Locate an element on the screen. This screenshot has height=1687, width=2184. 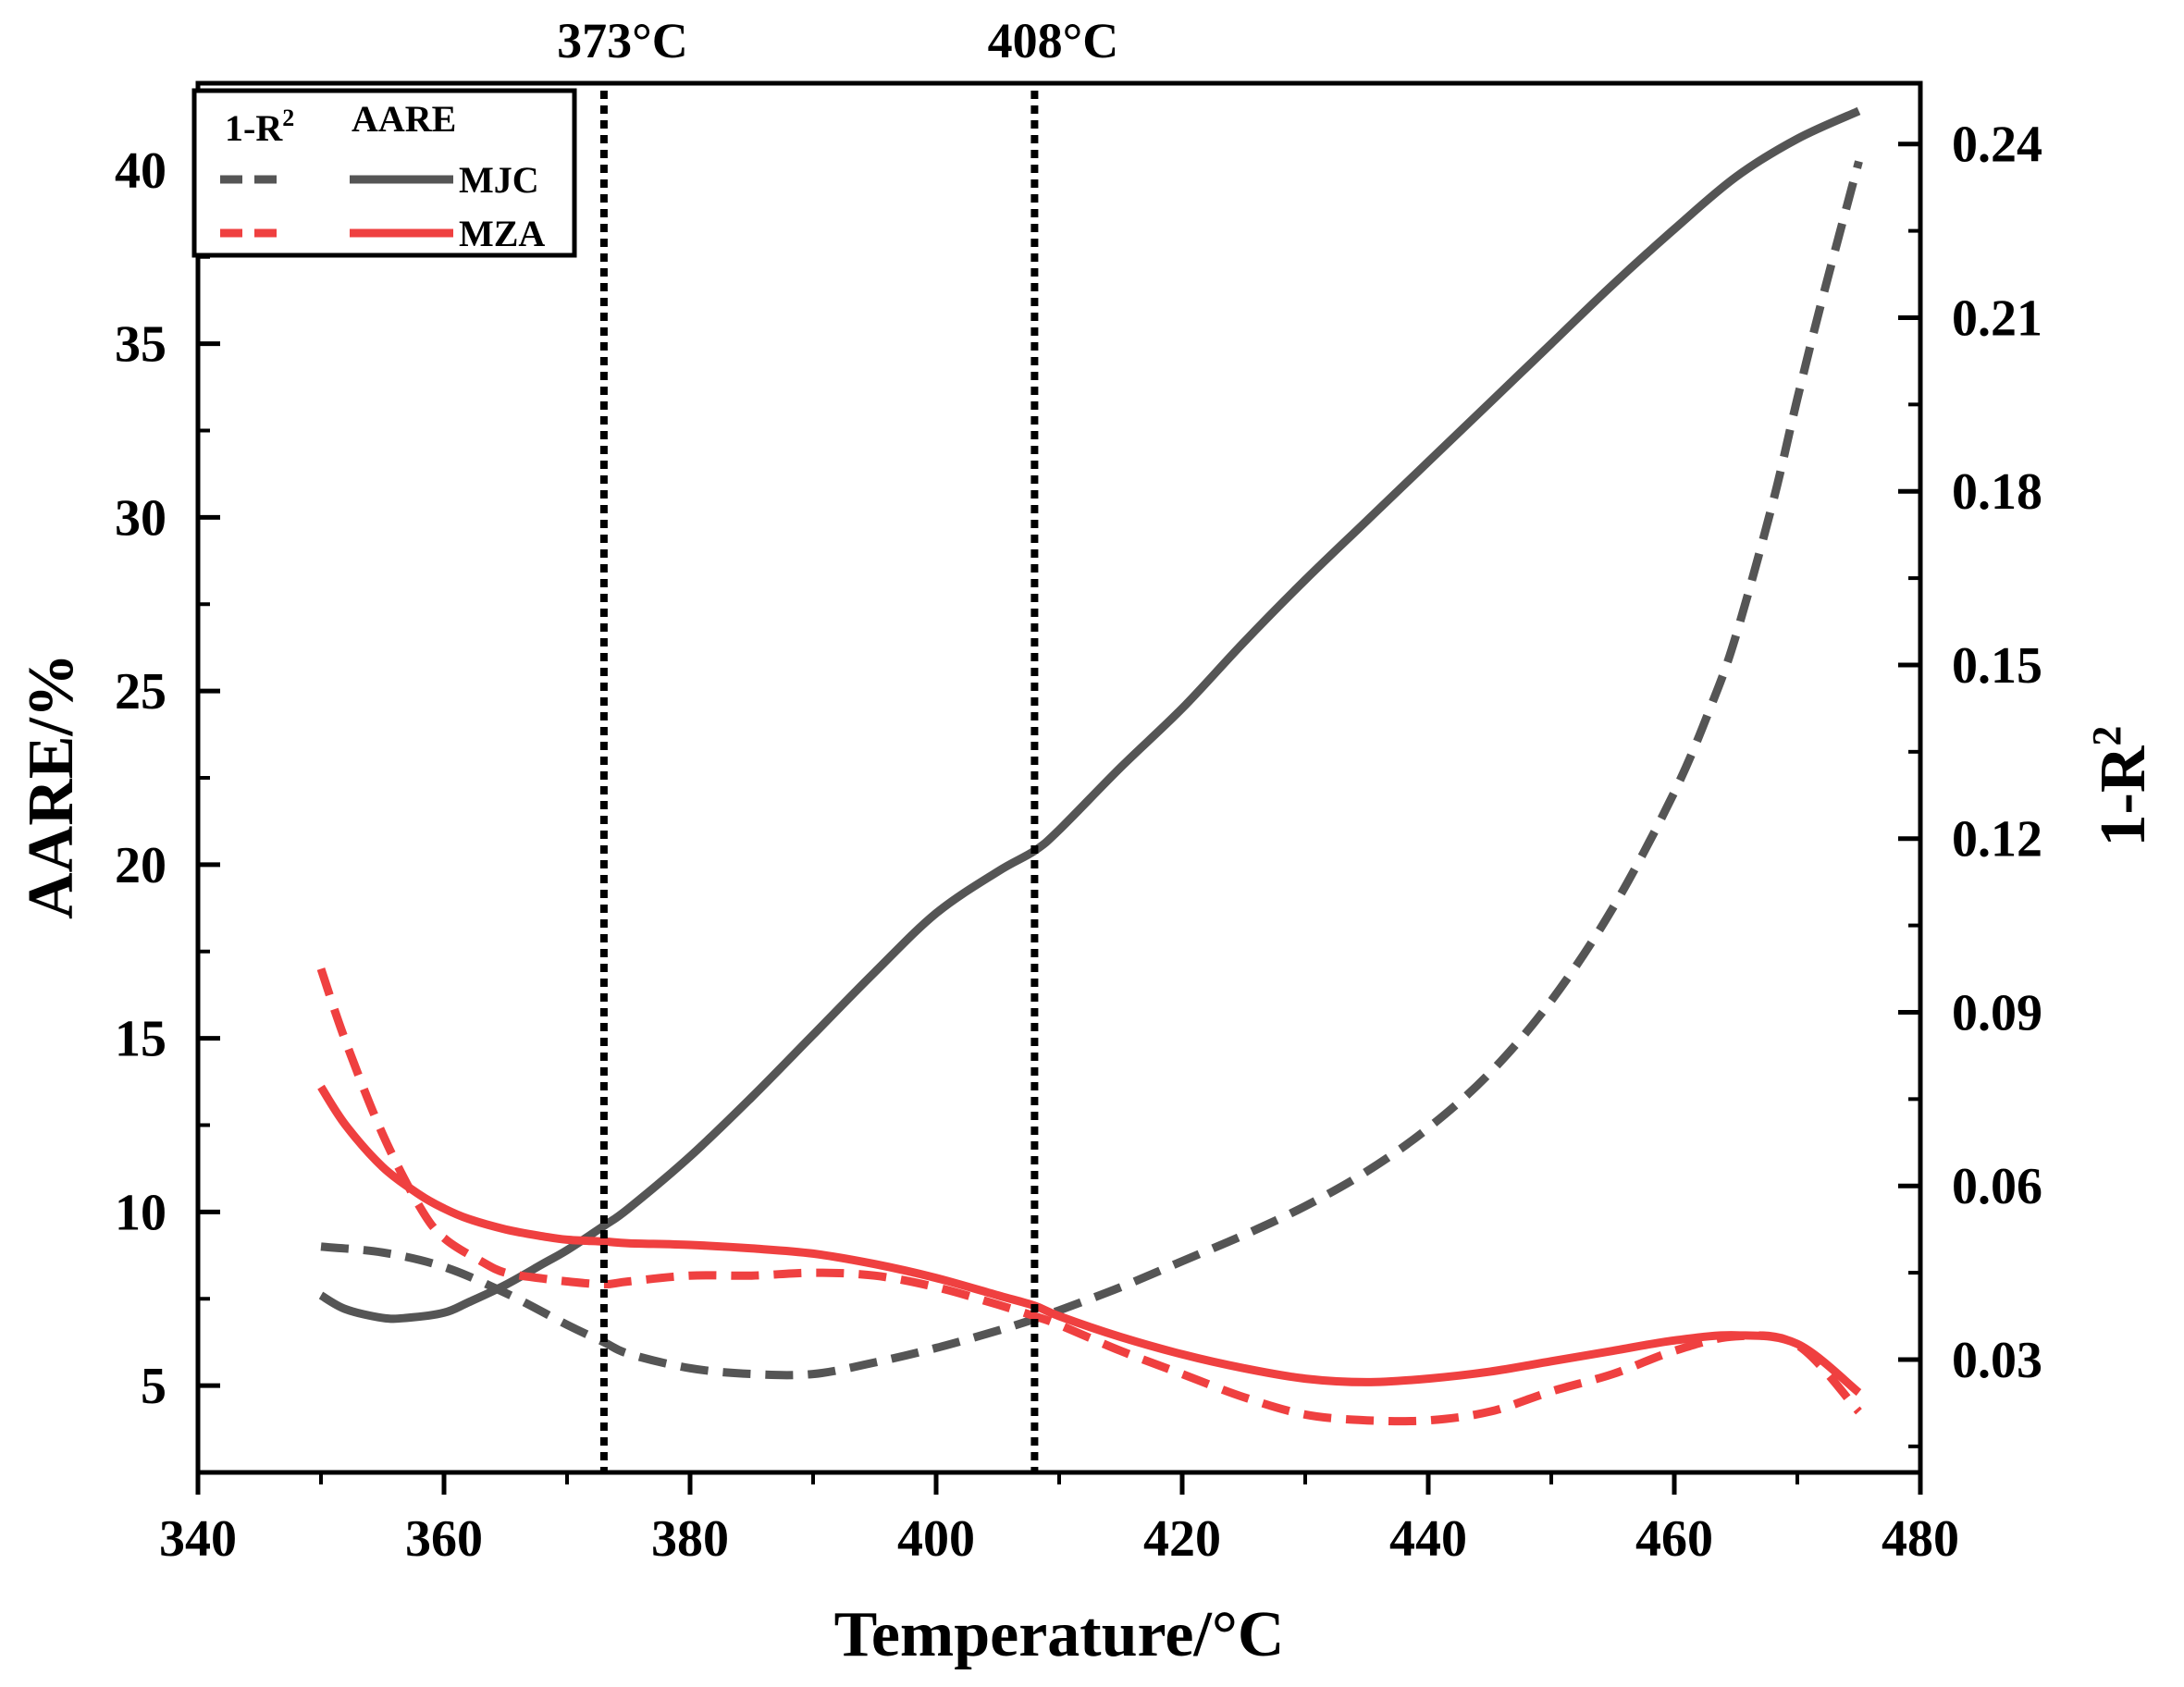
y2-tick-label-4: 0.15 is located at coordinates (1997, 666).